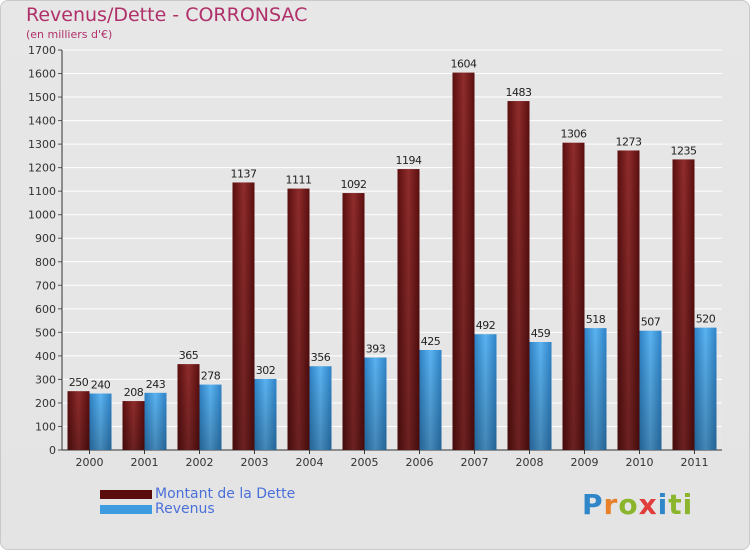 The height and width of the screenshot is (550, 750). What do you see at coordinates (101, 385) in the screenshot?
I see `data-label-revenue: 240` at bounding box center [101, 385].